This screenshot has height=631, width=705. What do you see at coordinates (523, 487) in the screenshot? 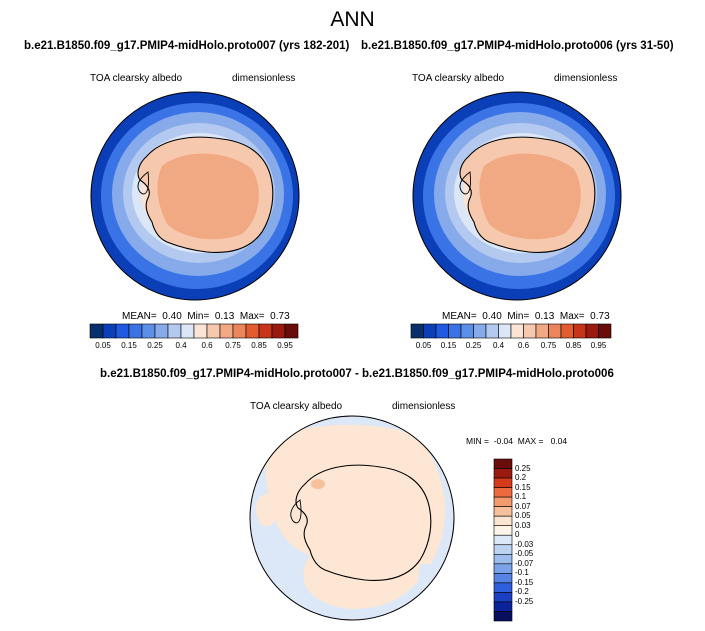
I see `colorbar-difference-tick-label: 0.15` at bounding box center [523, 487].